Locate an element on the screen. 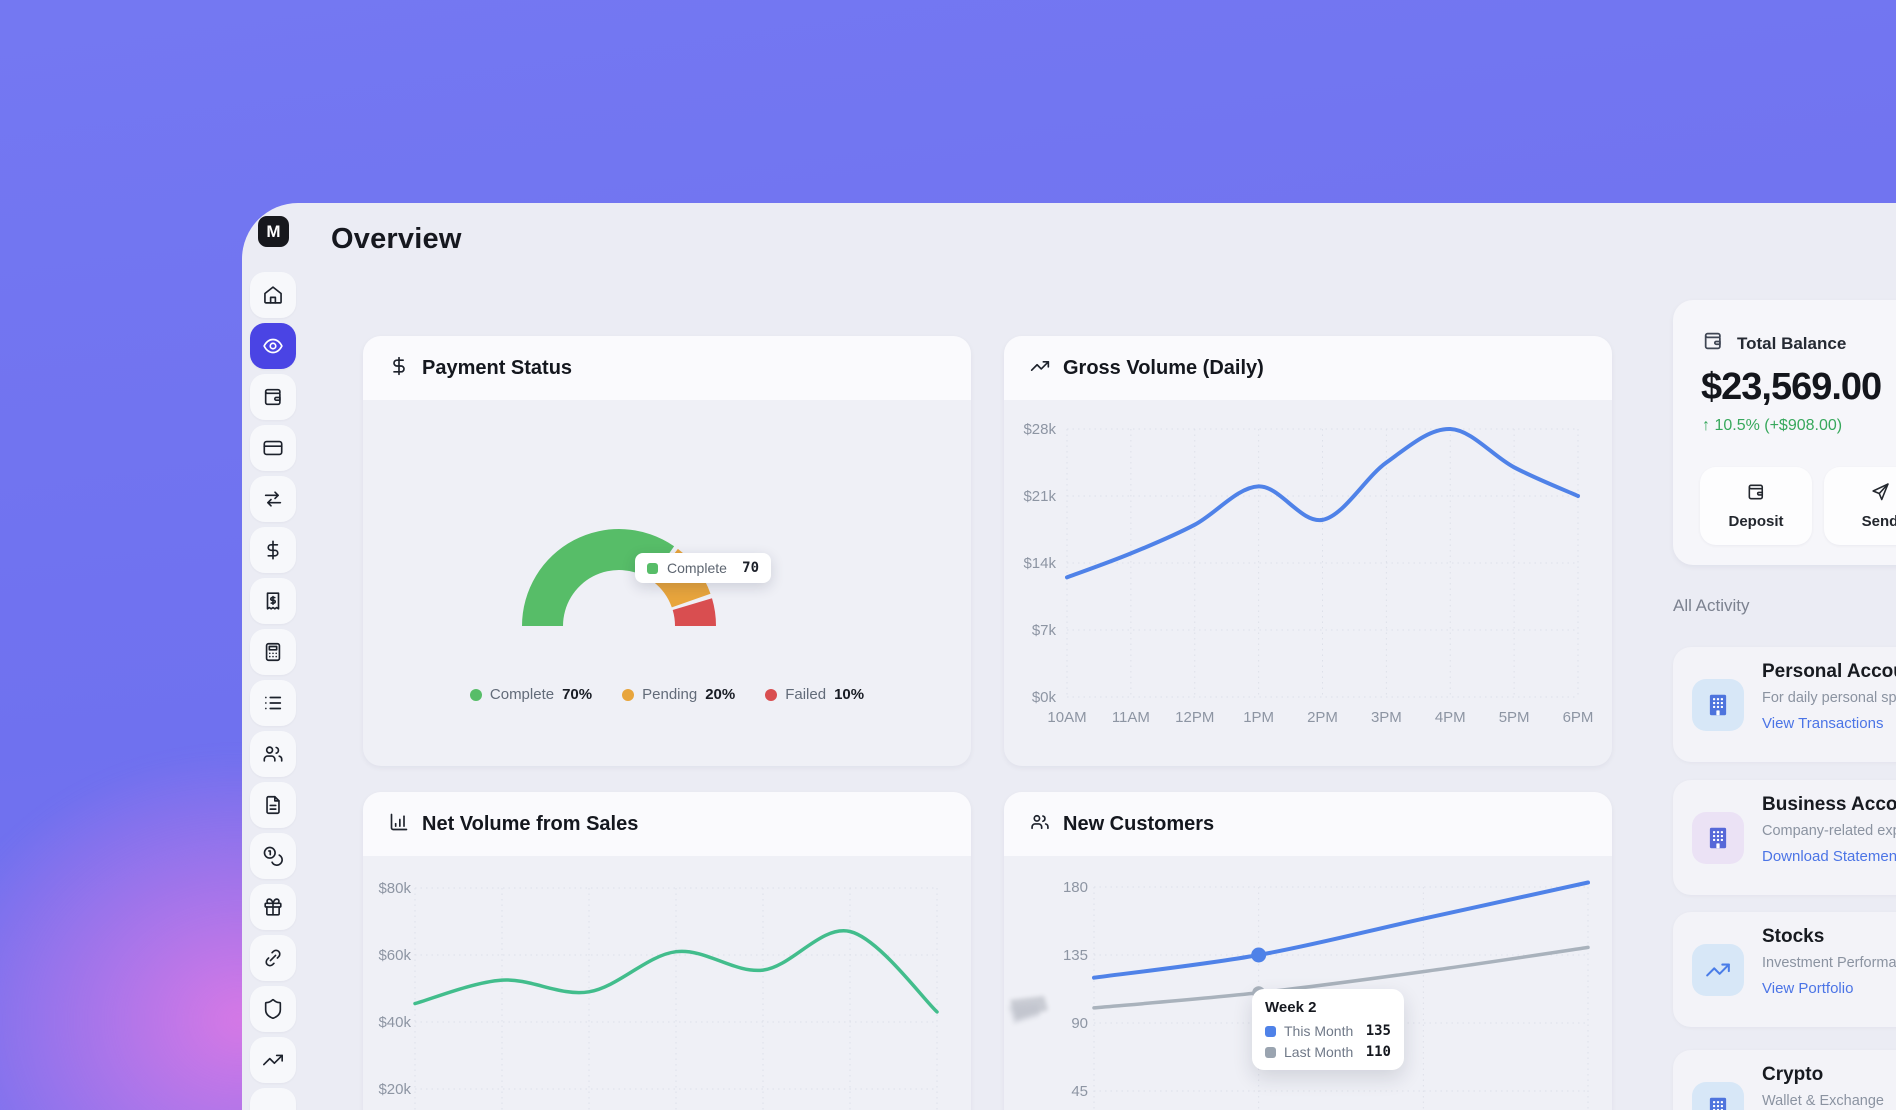 This screenshot has height=1110, width=1896. svg-text: $21k is located at coordinates (1039, 496).